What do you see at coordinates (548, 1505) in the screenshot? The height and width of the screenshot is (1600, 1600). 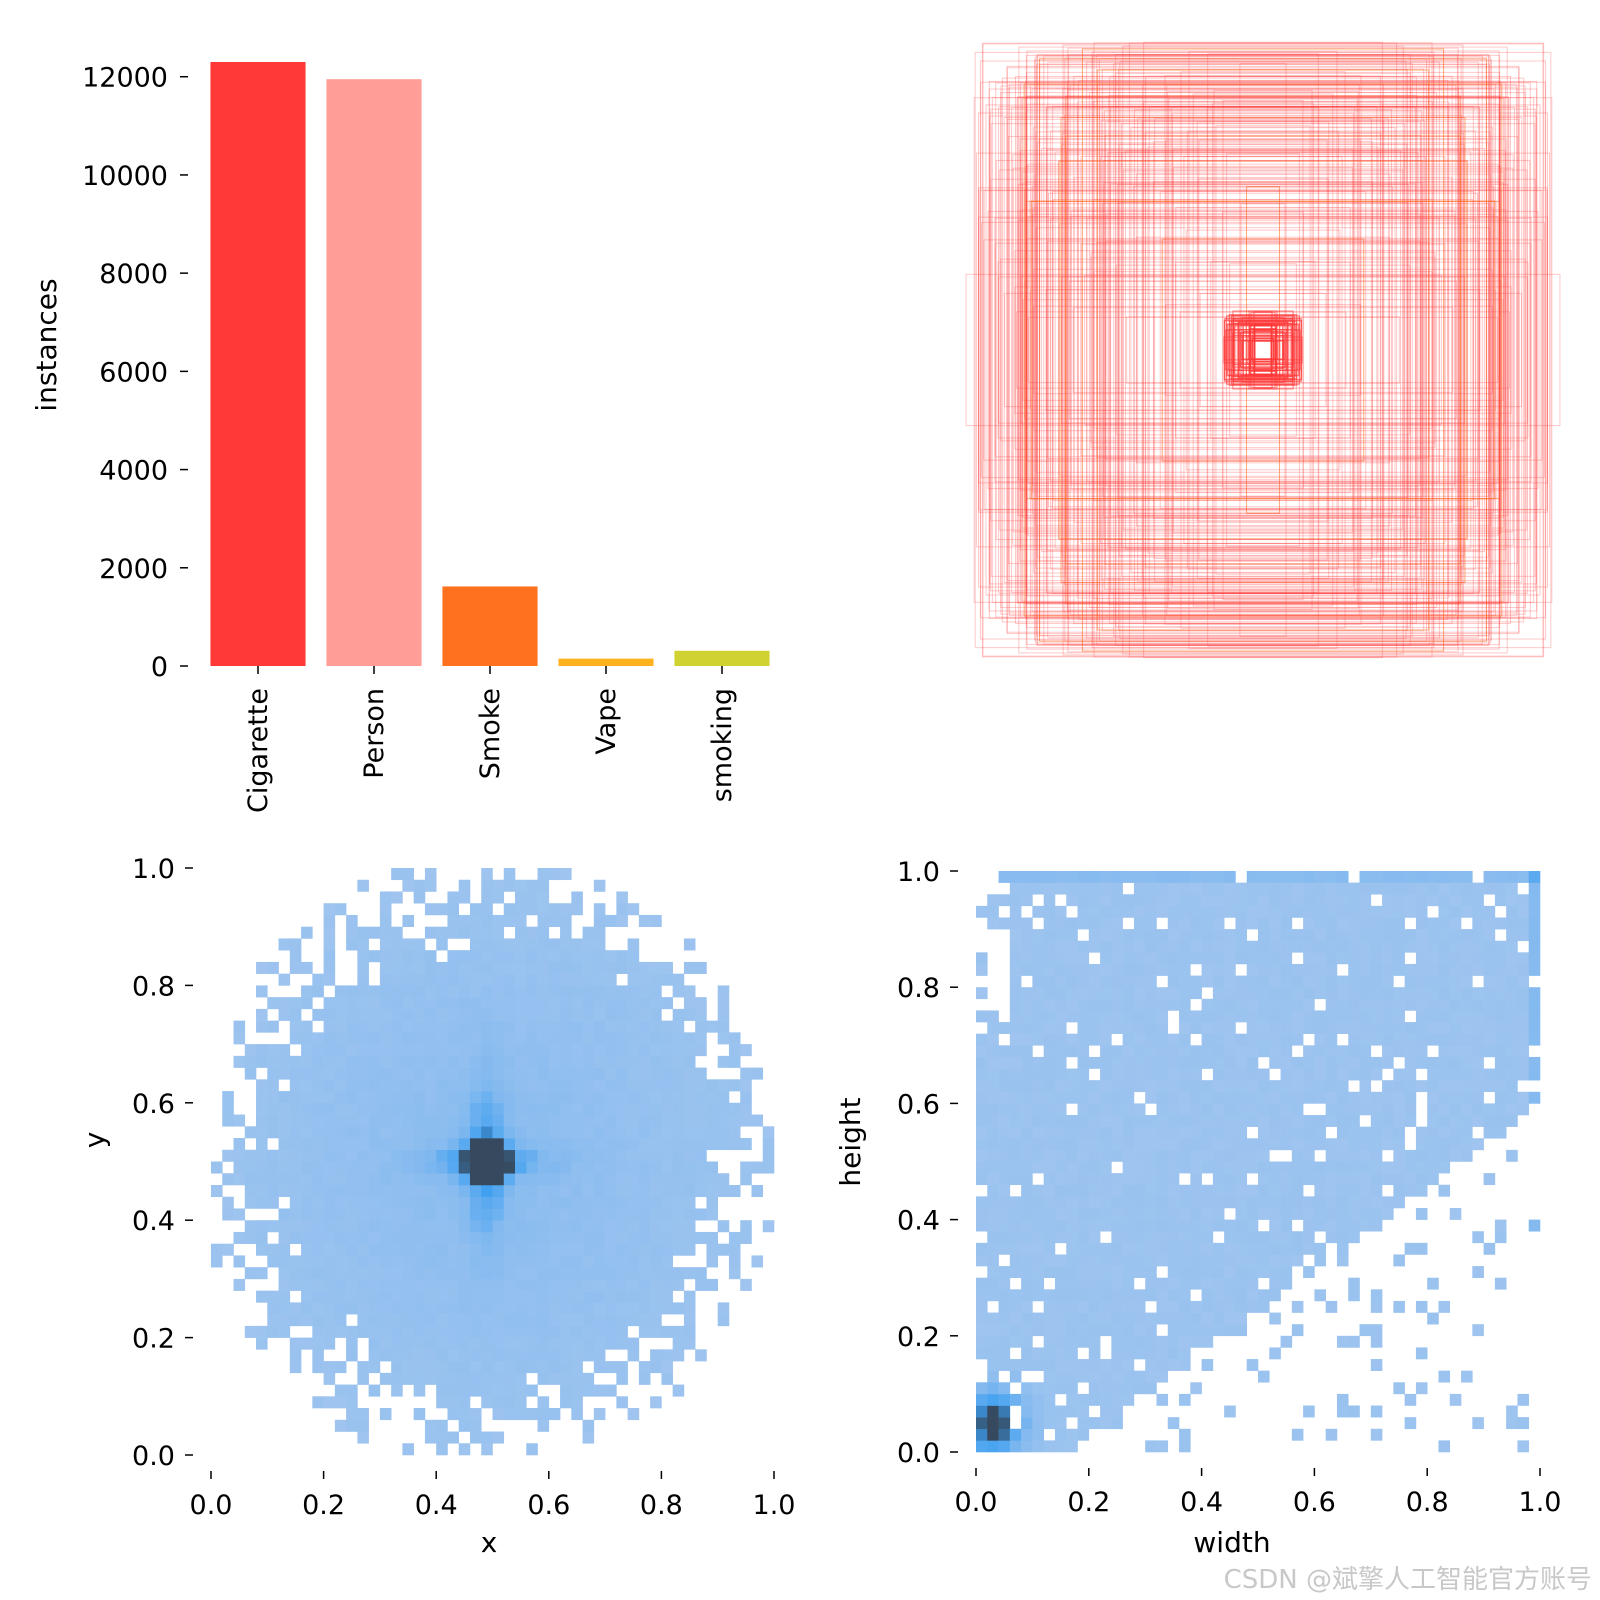 I see `undefined-x-tick-label: 0.6` at bounding box center [548, 1505].